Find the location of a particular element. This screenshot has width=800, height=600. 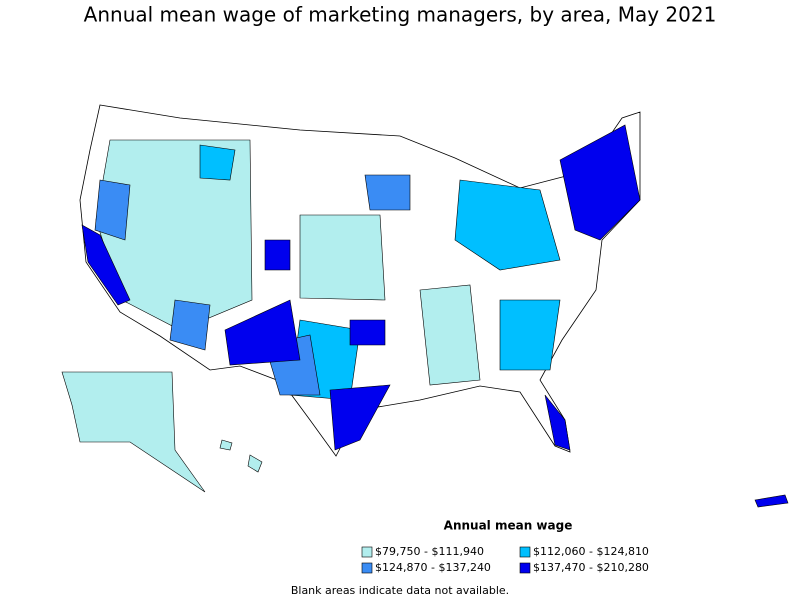

alaska is located at coordinates (133, 432).